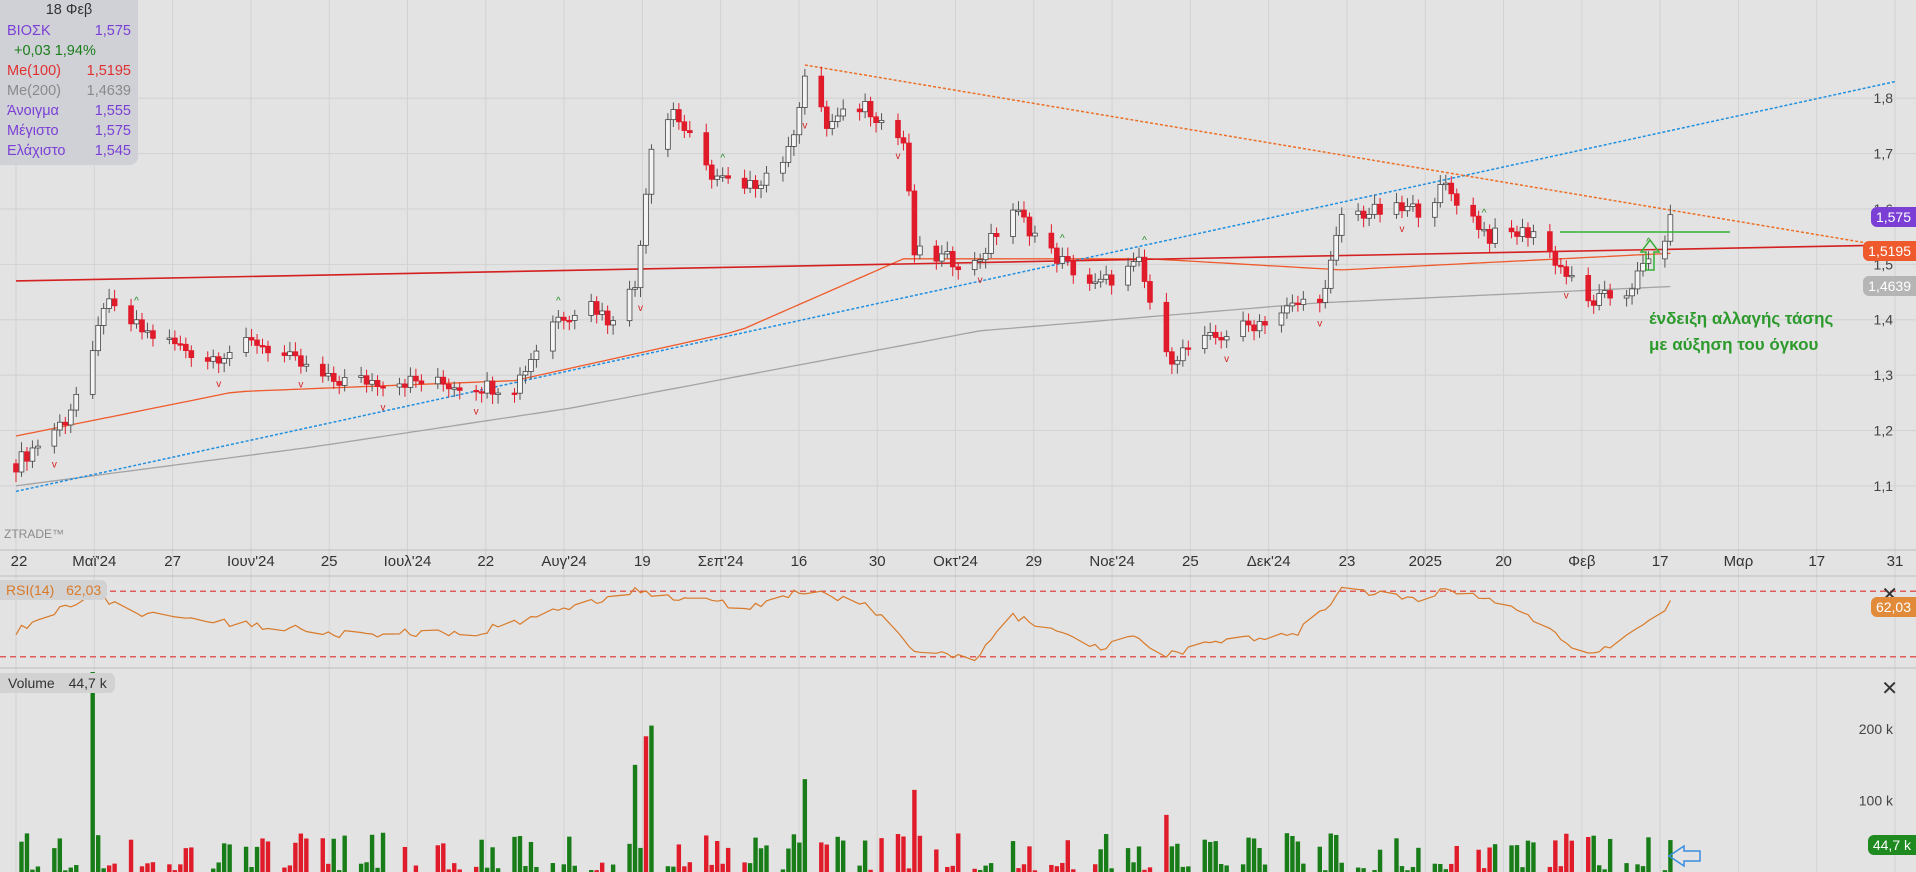 The image size is (1916, 872). I want to click on ma100-tag: 1,5195, so click(1889, 251).